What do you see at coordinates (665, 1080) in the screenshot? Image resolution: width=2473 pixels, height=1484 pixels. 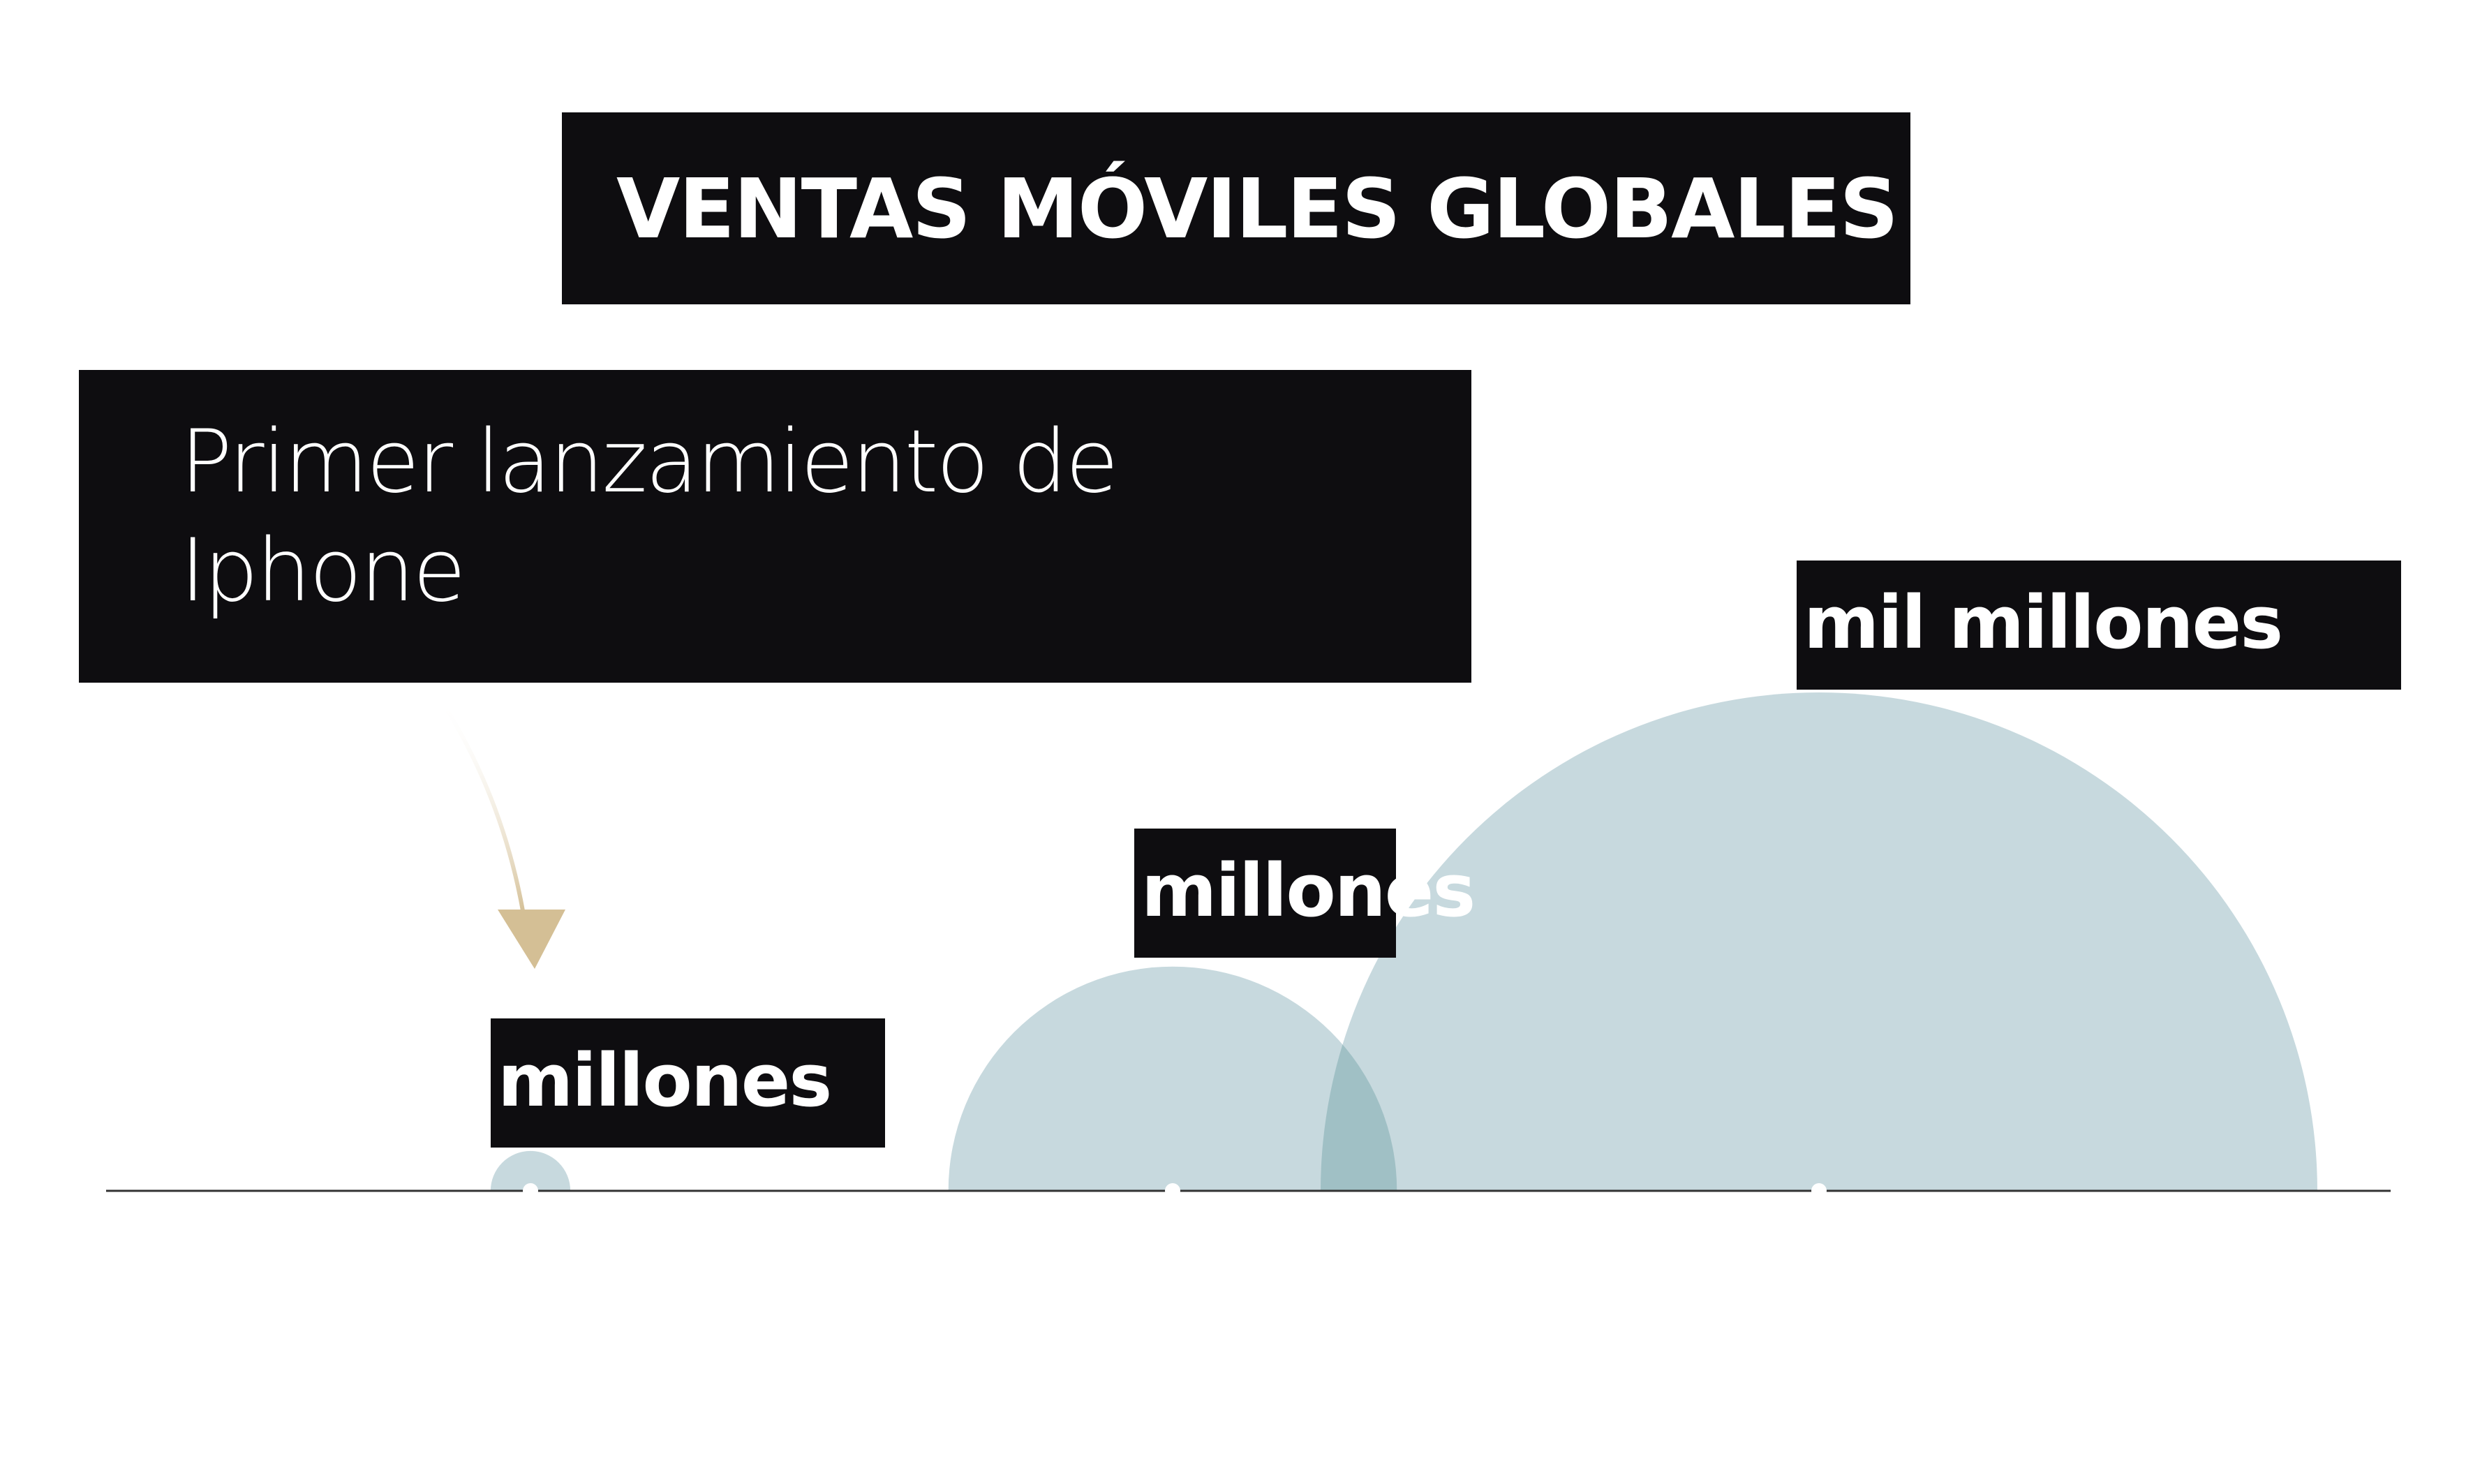 I see `value-label-1: millones` at bounding box center [665, 1080].